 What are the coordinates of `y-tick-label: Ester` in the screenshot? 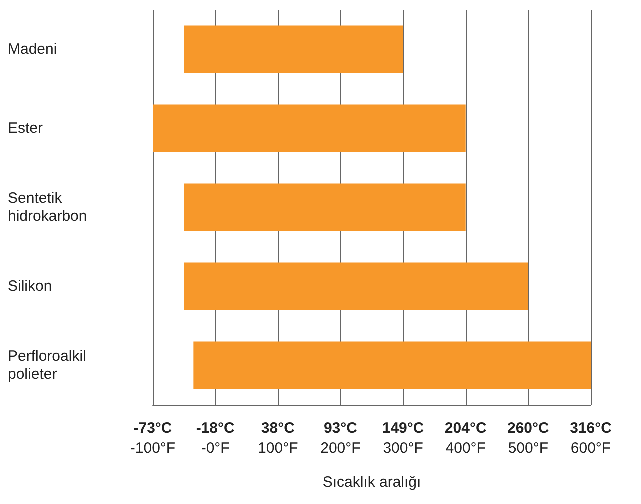 It's located at (26, 128).